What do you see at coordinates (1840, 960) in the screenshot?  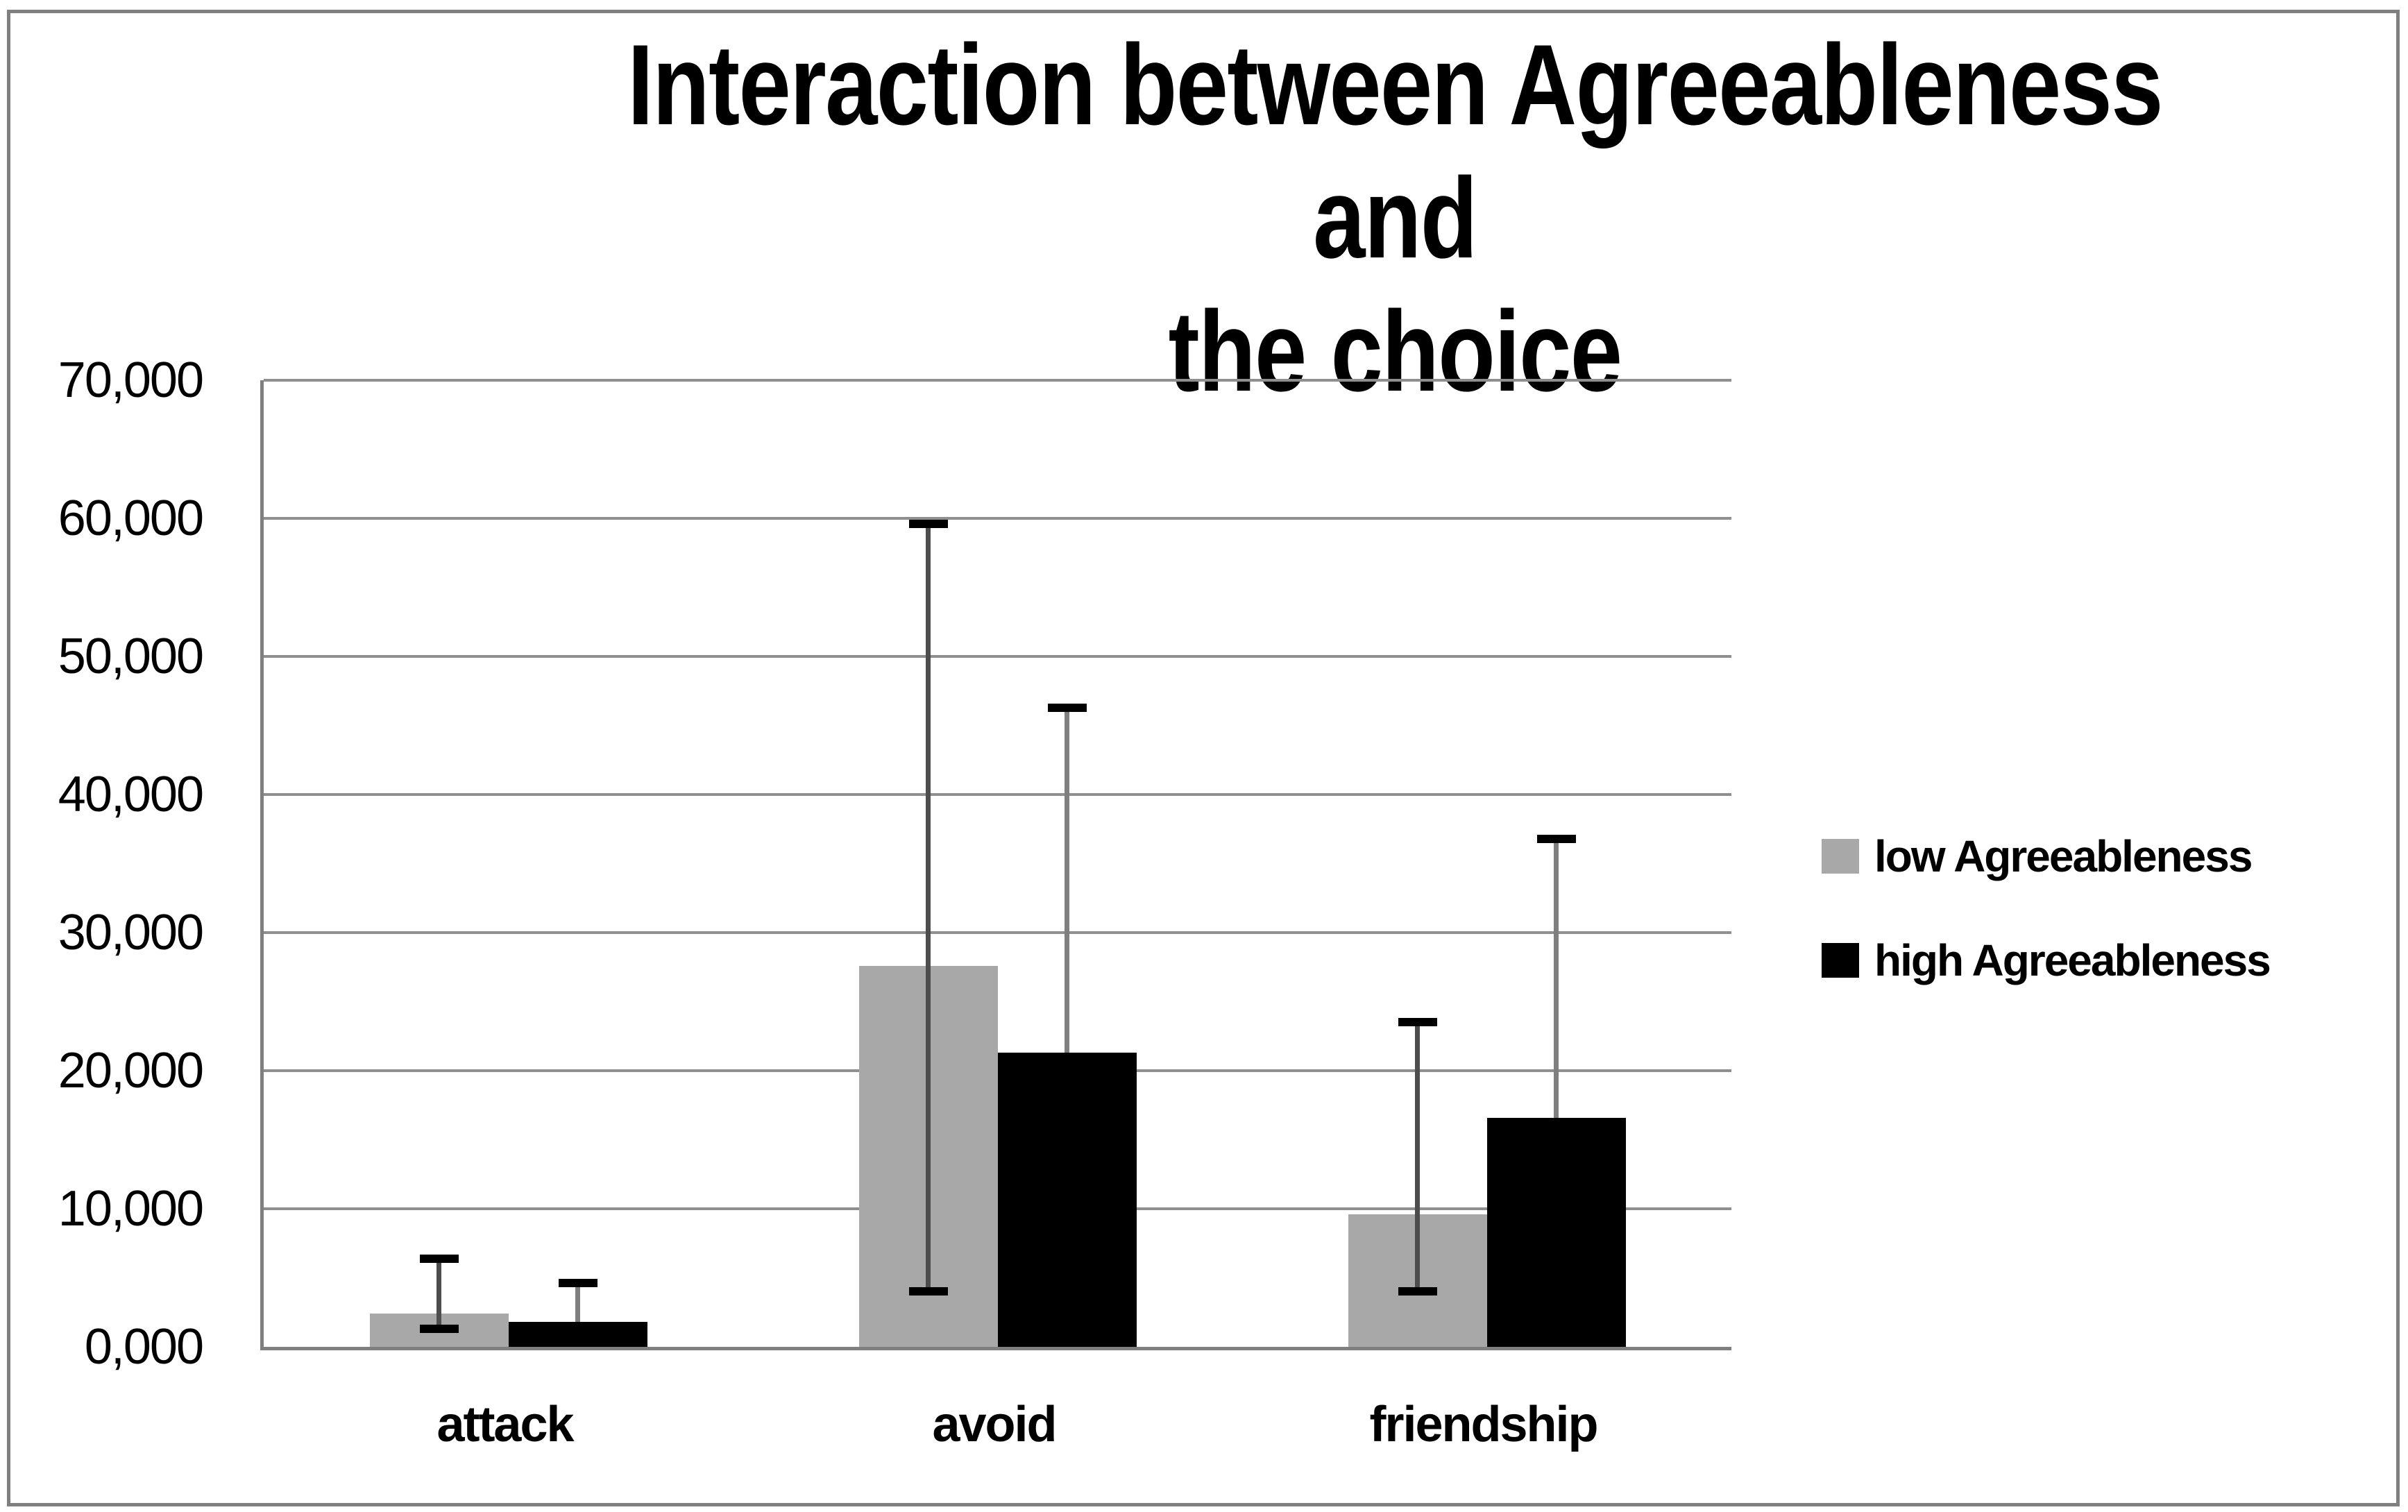 I see `legend-swatch-high-agreeableness` at bounding box center [1840, 960].